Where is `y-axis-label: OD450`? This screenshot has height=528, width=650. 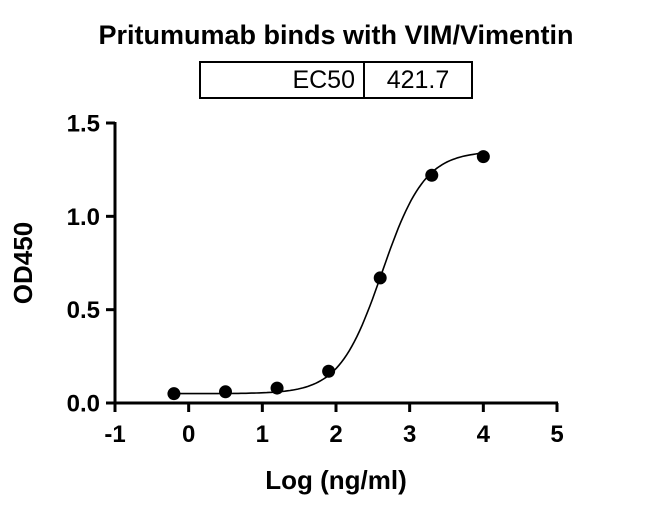
y-axis-label: OD450 is located at coordinates (23, 263).